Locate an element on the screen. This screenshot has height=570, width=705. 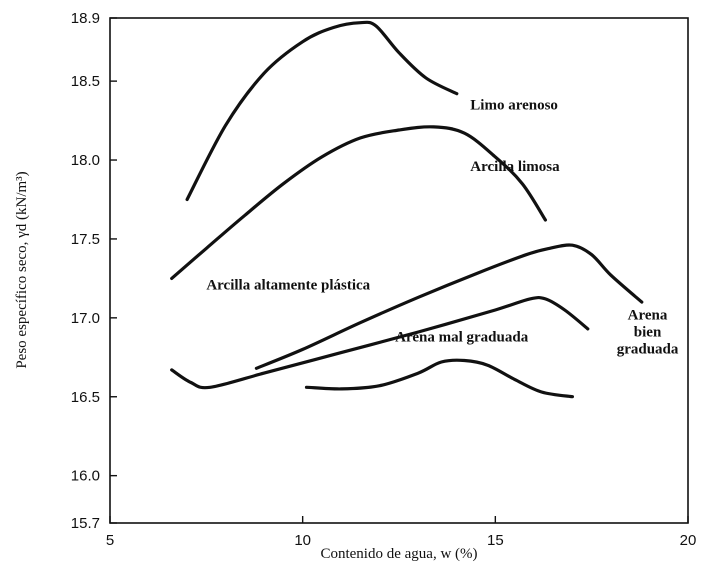
x-tick-label: 20 is located at coordinates (688, 540).